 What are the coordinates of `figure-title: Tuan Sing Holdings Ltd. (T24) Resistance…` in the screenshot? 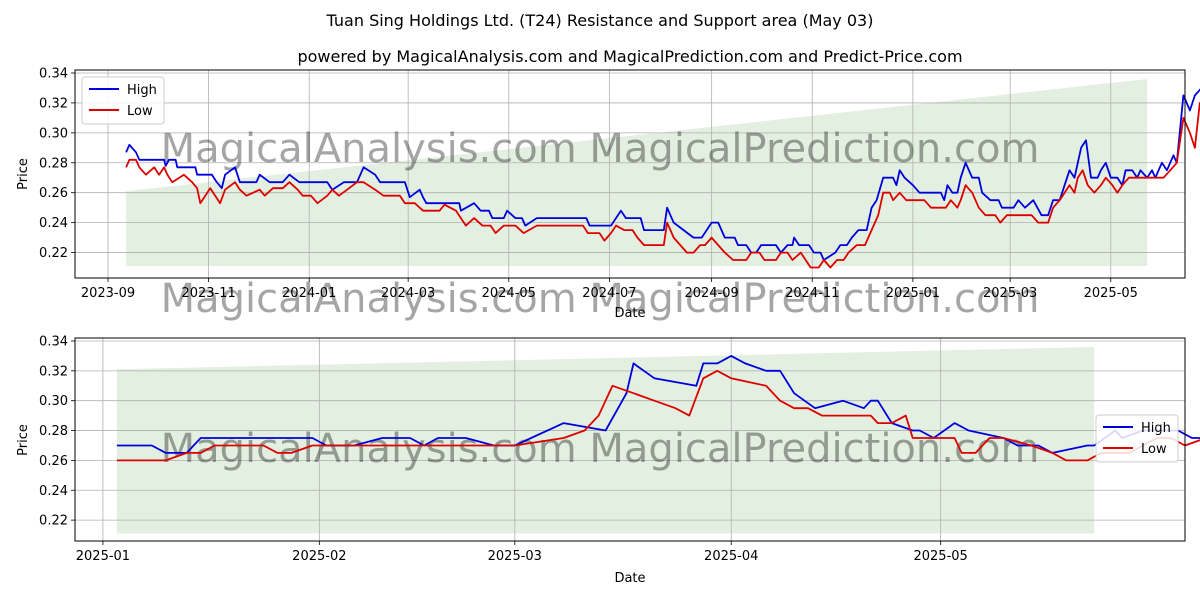 It's located at (600, 20).